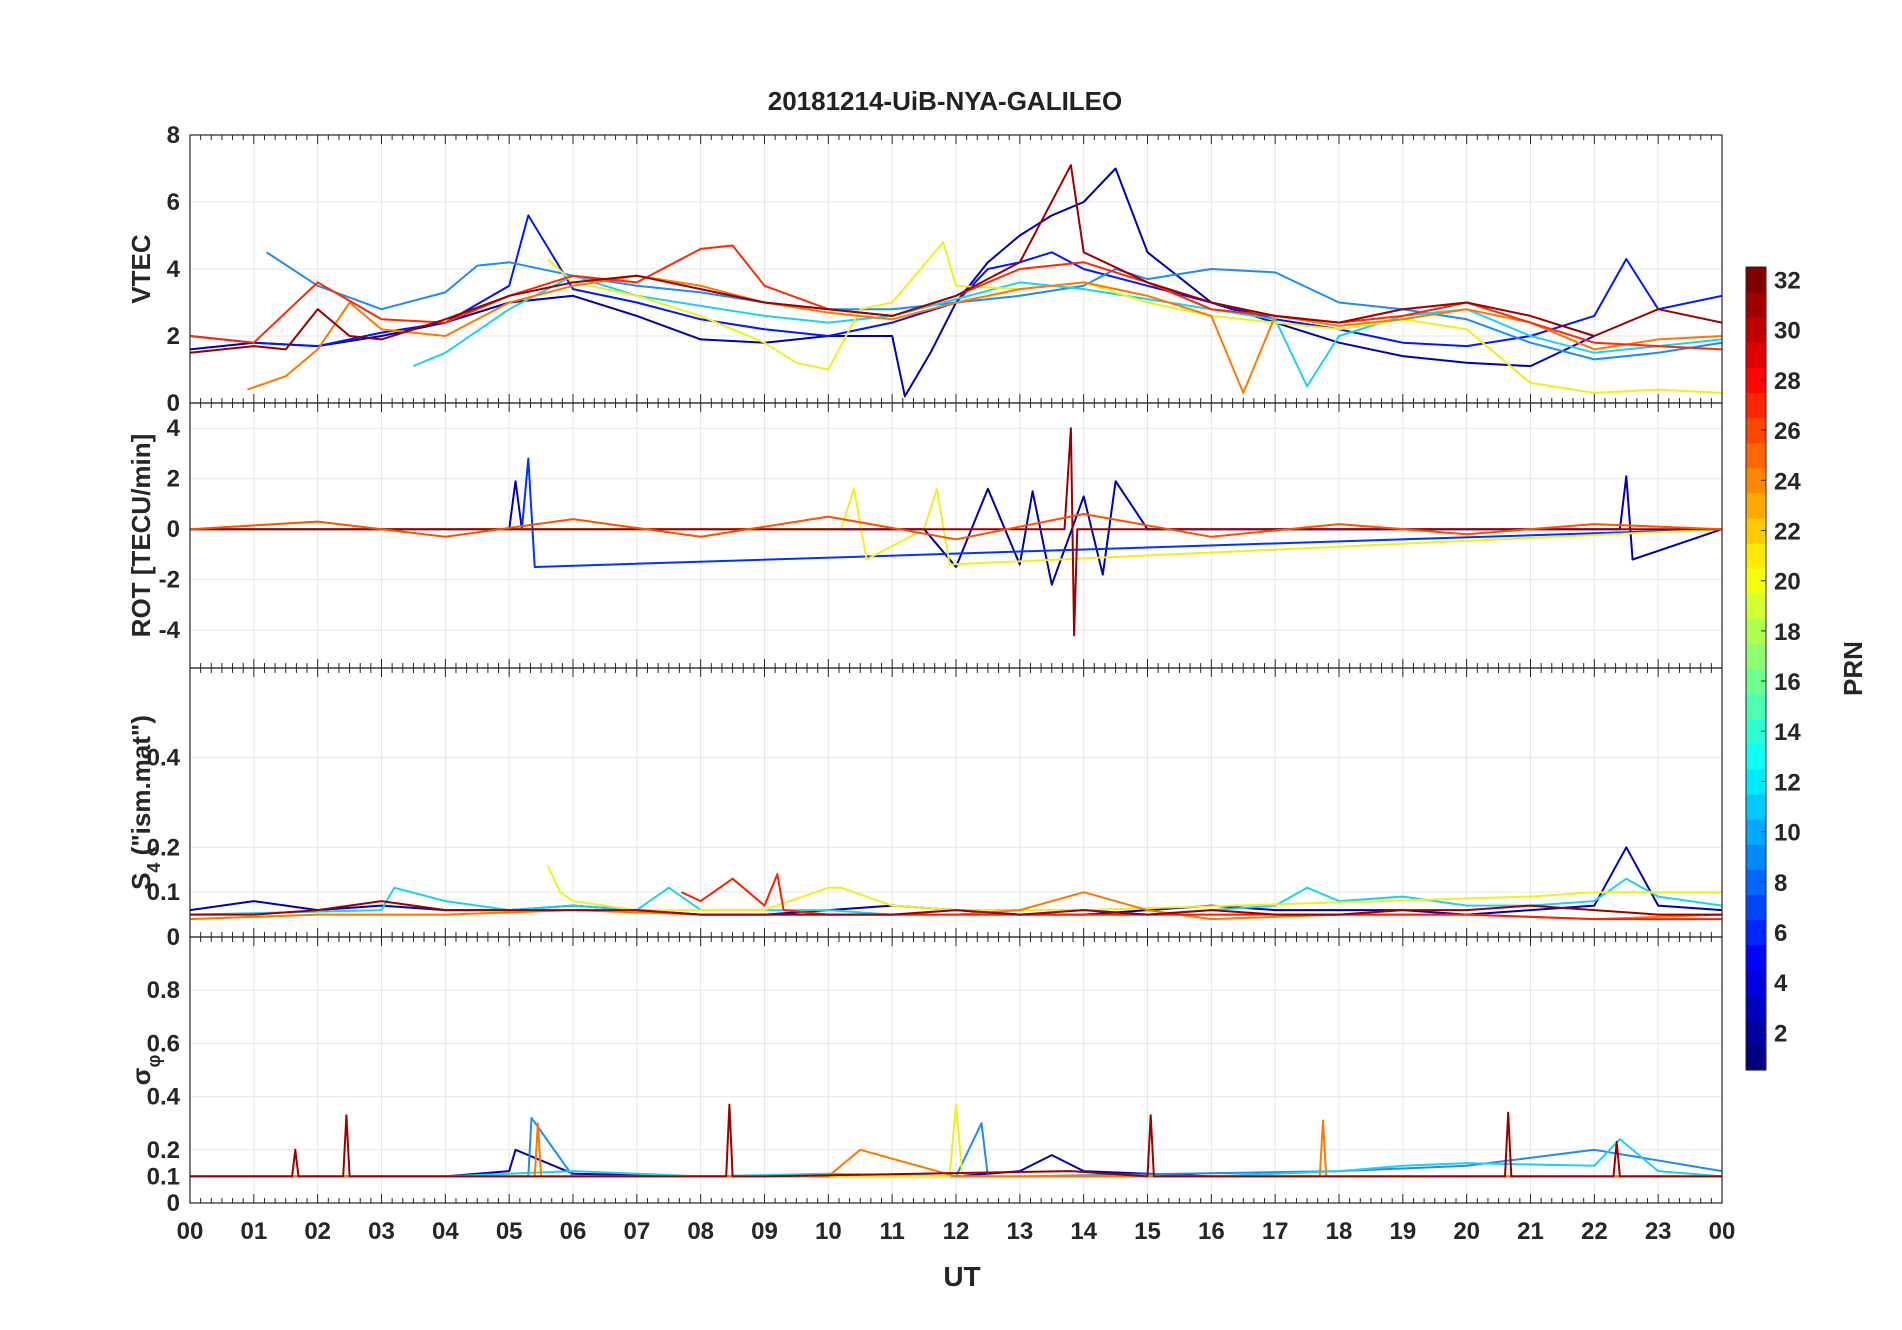 The height and width of the screenshot is (1330, 1902). Describe the element at coordinates (170, 630) in the screenshot. I see `y-tick-label: -4` at that location.